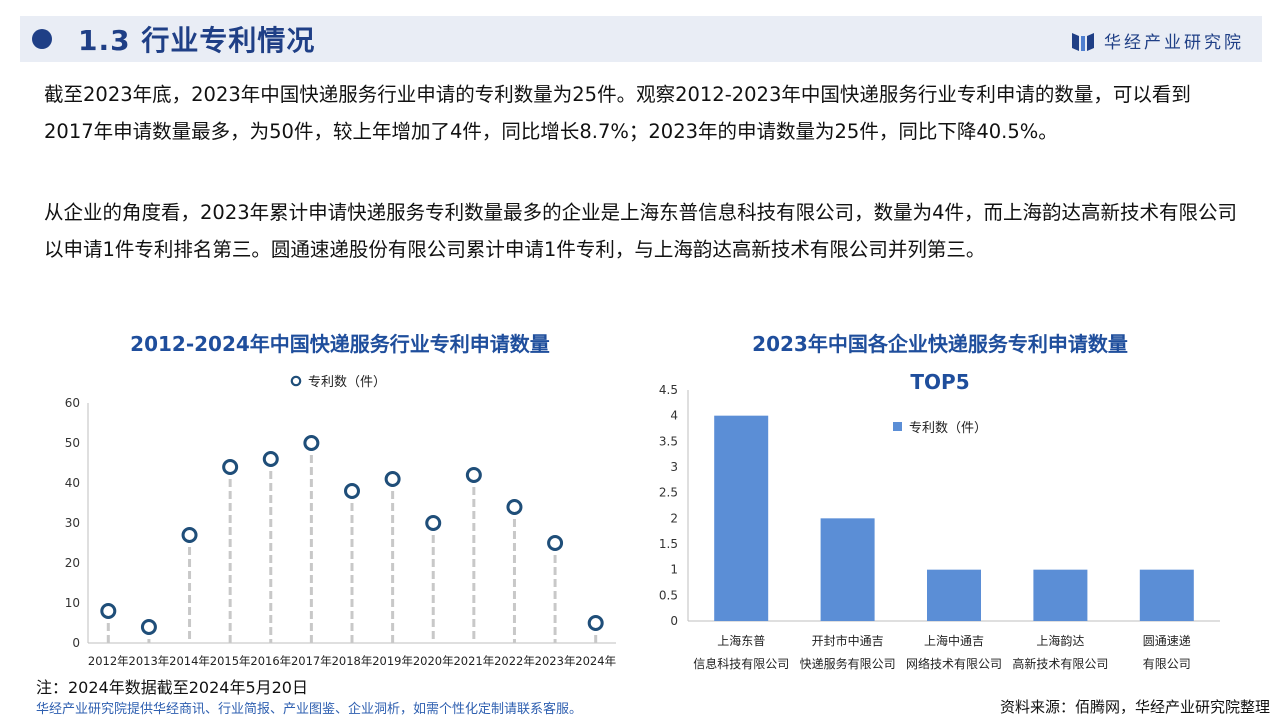 Image resolution: width=1280 pixels, height=720 pixels. What do you see at coordinates (668, 493) in the screenshot?
I see `y-tick-label: 2.5` at bounding box center [668, 493].